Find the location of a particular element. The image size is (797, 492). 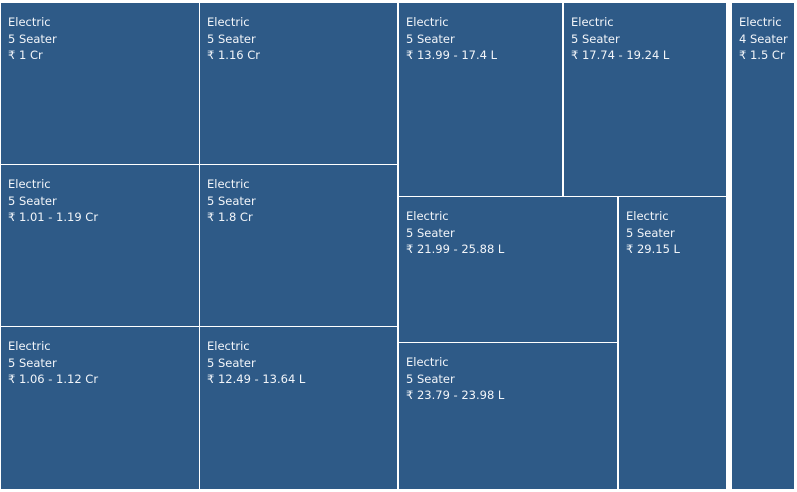

tile-label: Electric 5 Seater ₹ 29.15 L is located at coordinates (653, 233).